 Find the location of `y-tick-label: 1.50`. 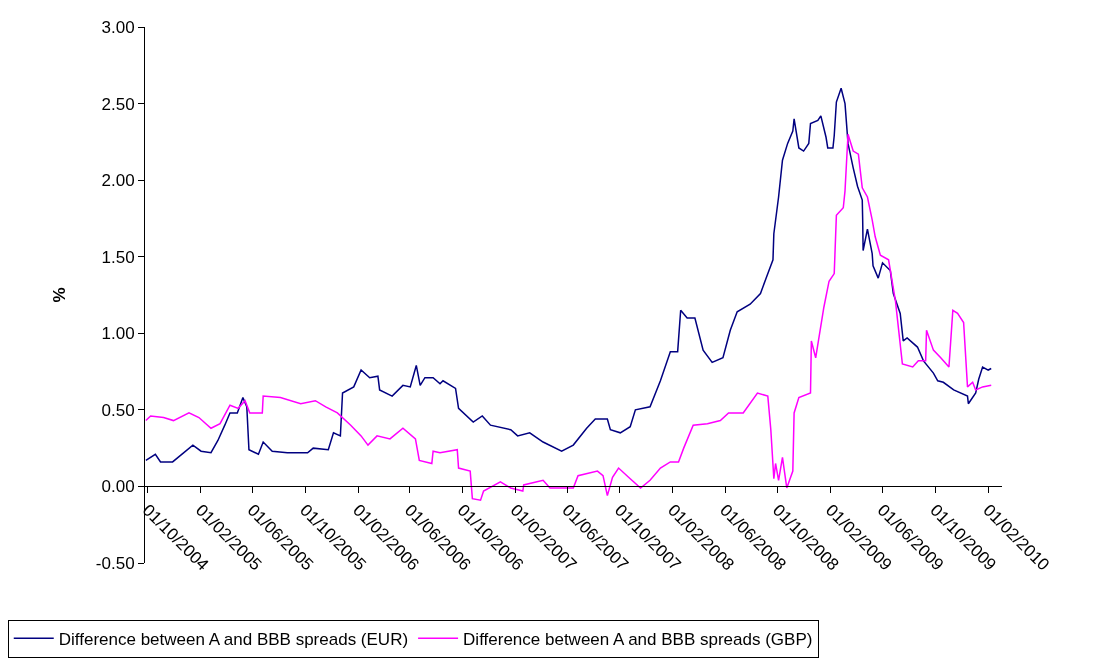

y-tick-label: 1.50 is located at coordinates (118, 257).